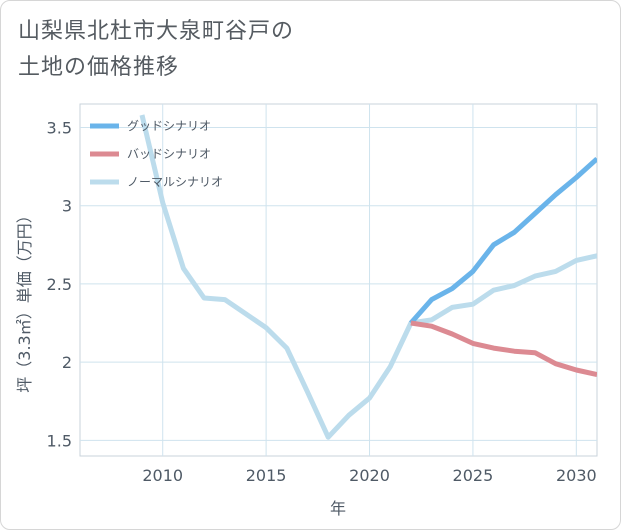 The image size is (621, 530). What do you see at coordinates (24, 299) in the screenshot?
I see `y-axis-title: 坪（3.3㎡）単価（万円）` at bounding box center [24, 299].